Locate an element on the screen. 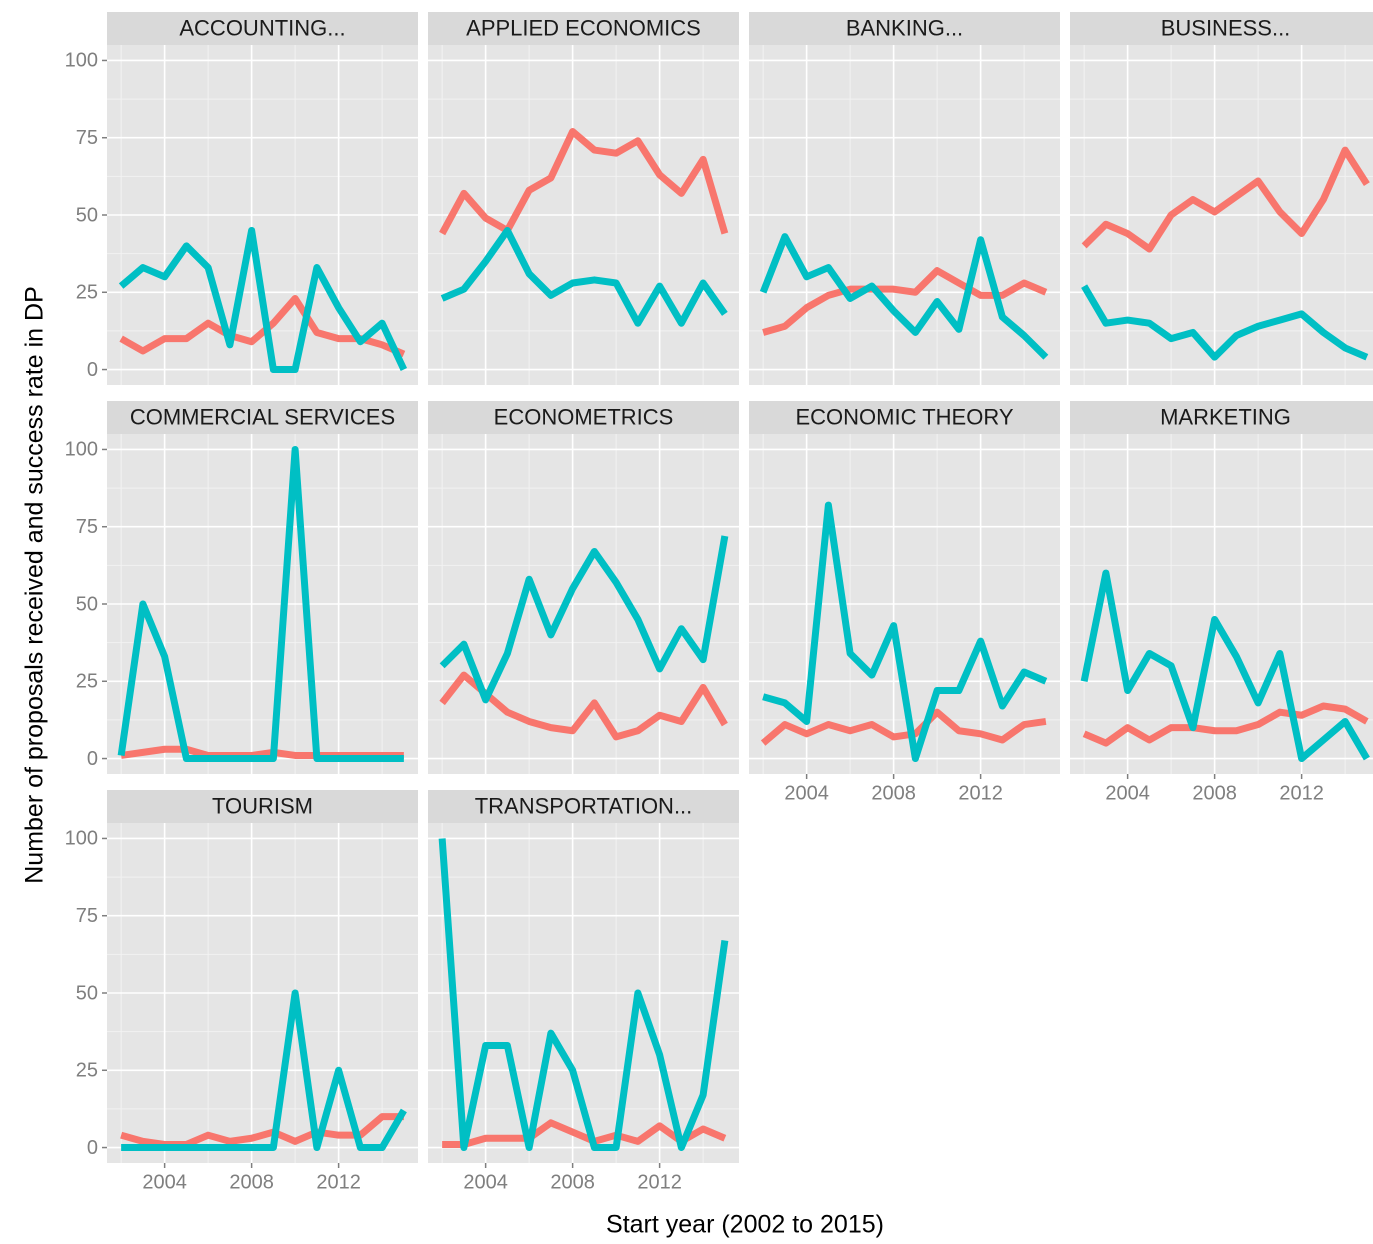 This screenshot has width=1373, height=1244. strip-title: ECONOMETRICS is located at coordinates (584, 416).